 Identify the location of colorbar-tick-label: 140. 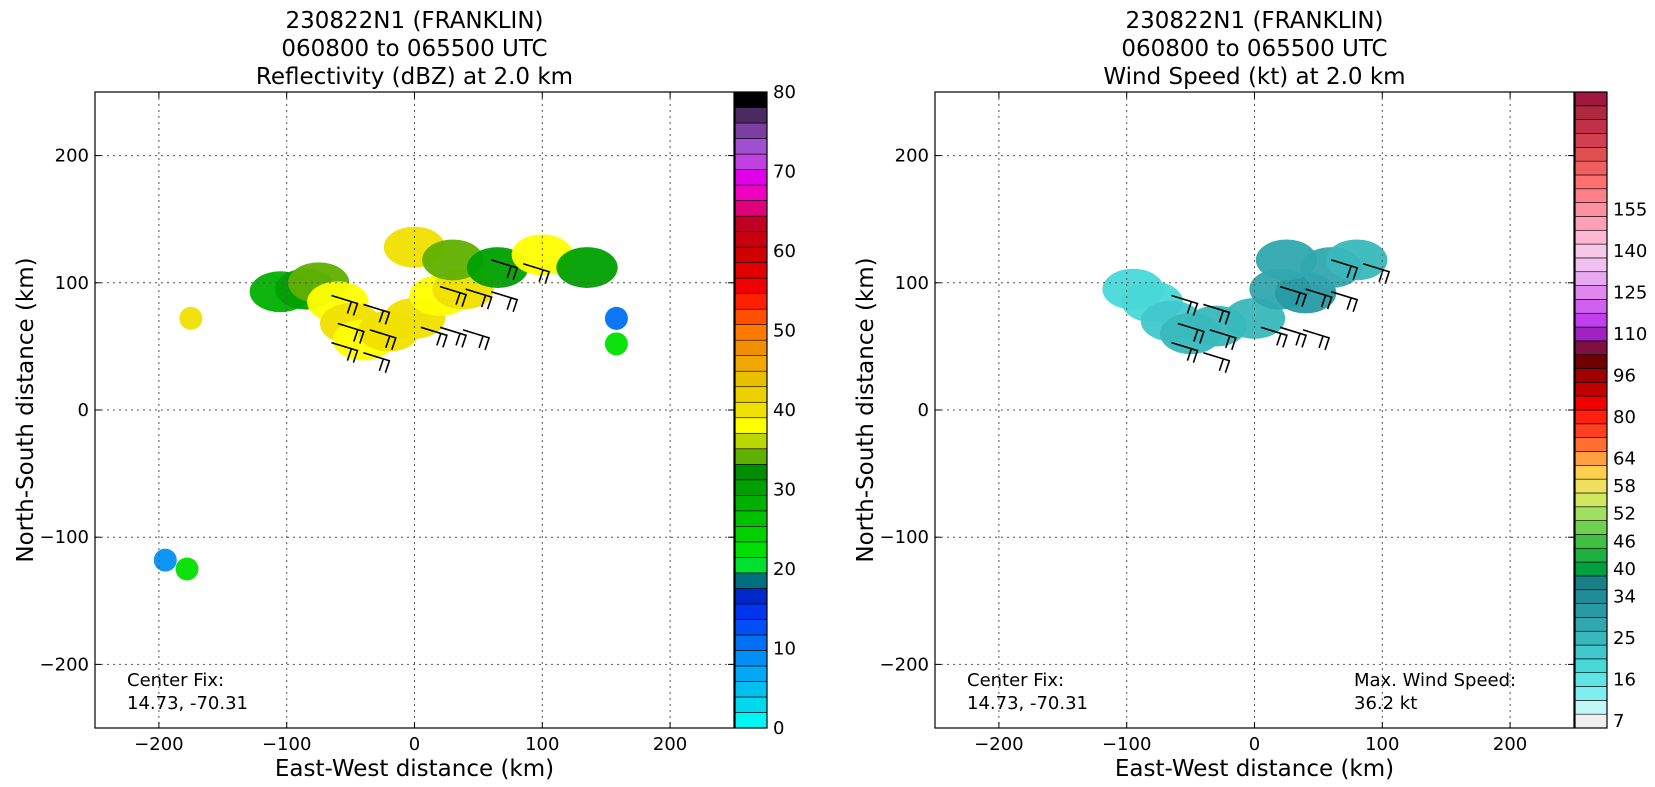
(1630, 251).